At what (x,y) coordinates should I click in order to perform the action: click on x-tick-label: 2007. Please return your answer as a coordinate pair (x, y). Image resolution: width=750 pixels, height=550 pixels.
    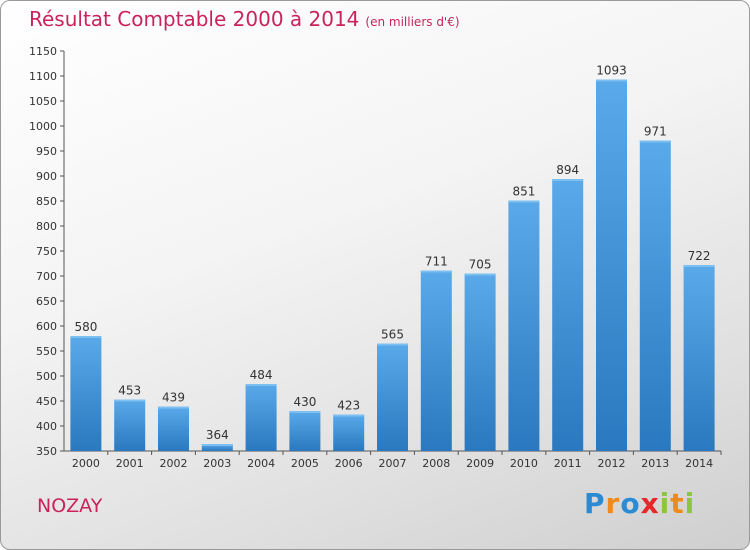
    Looking at the image, I should click on (393, 463).